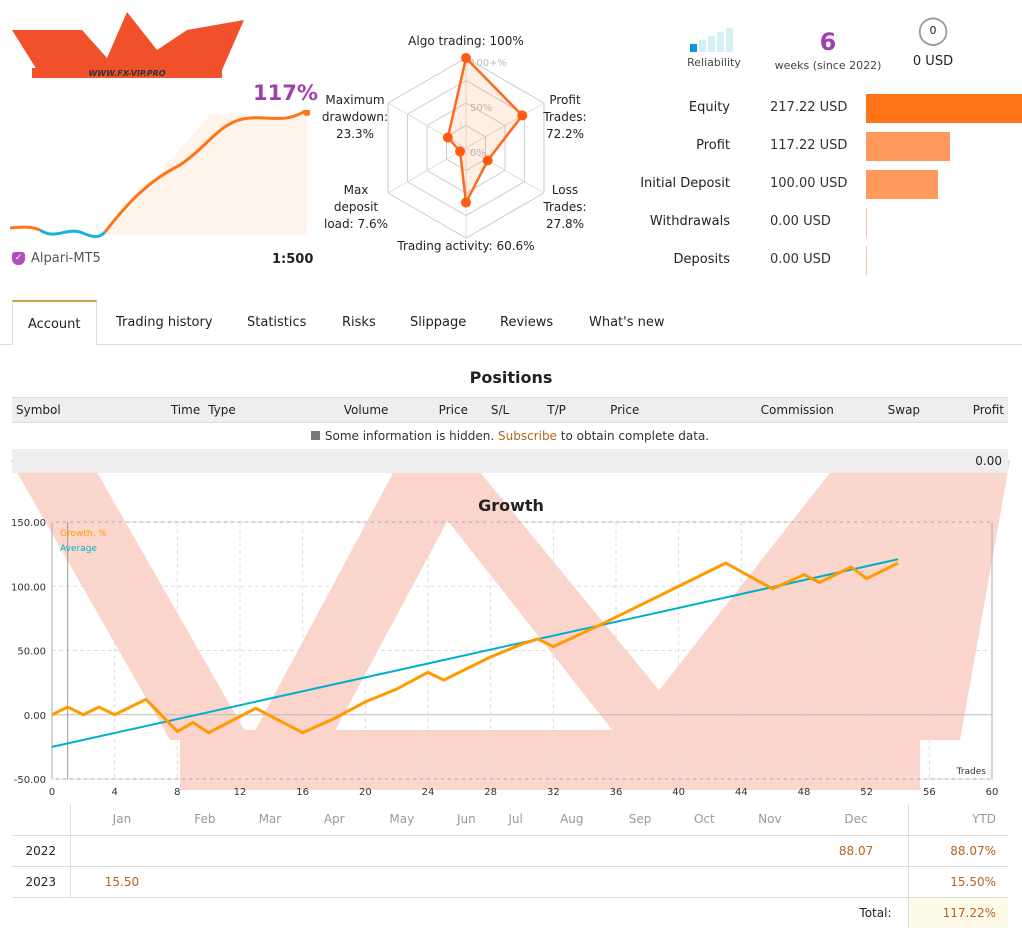 Image resolution: width=1022 pixels, height=928 pixels. Describe the element at coordinates (933, 61) in the screenshot. I see `subscribers-usd: 0 USD` at that location.